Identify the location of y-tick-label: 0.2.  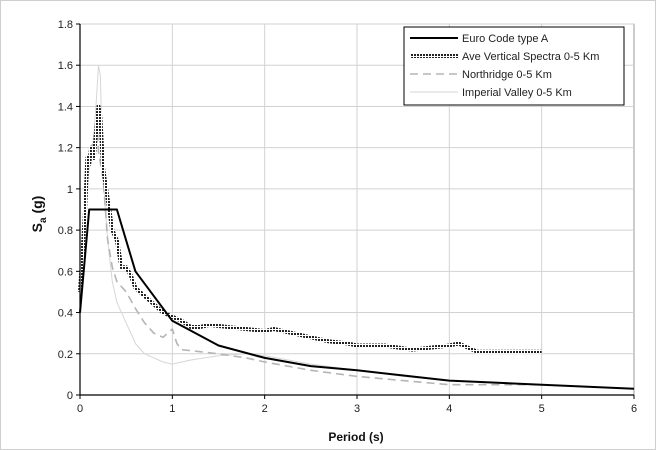
(65, 355).